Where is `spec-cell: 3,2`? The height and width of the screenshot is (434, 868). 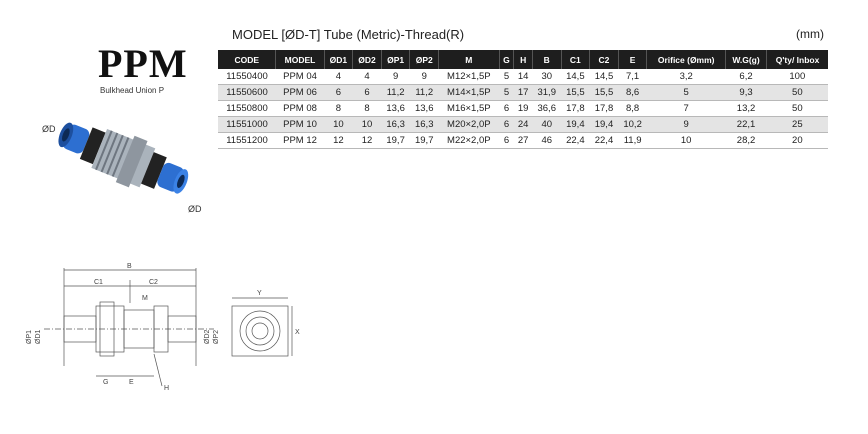 spec-cell: 3,2 is located at coordinates (686, 77).